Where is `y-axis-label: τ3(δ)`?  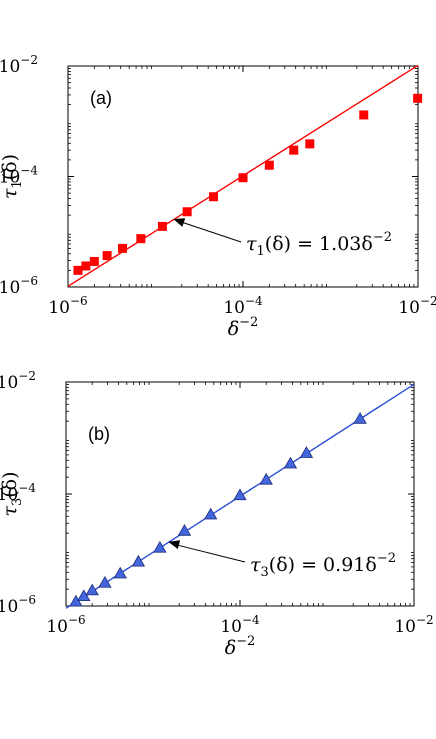
y-axis-label: τ3(δ) is located at coordinates (12, 493).